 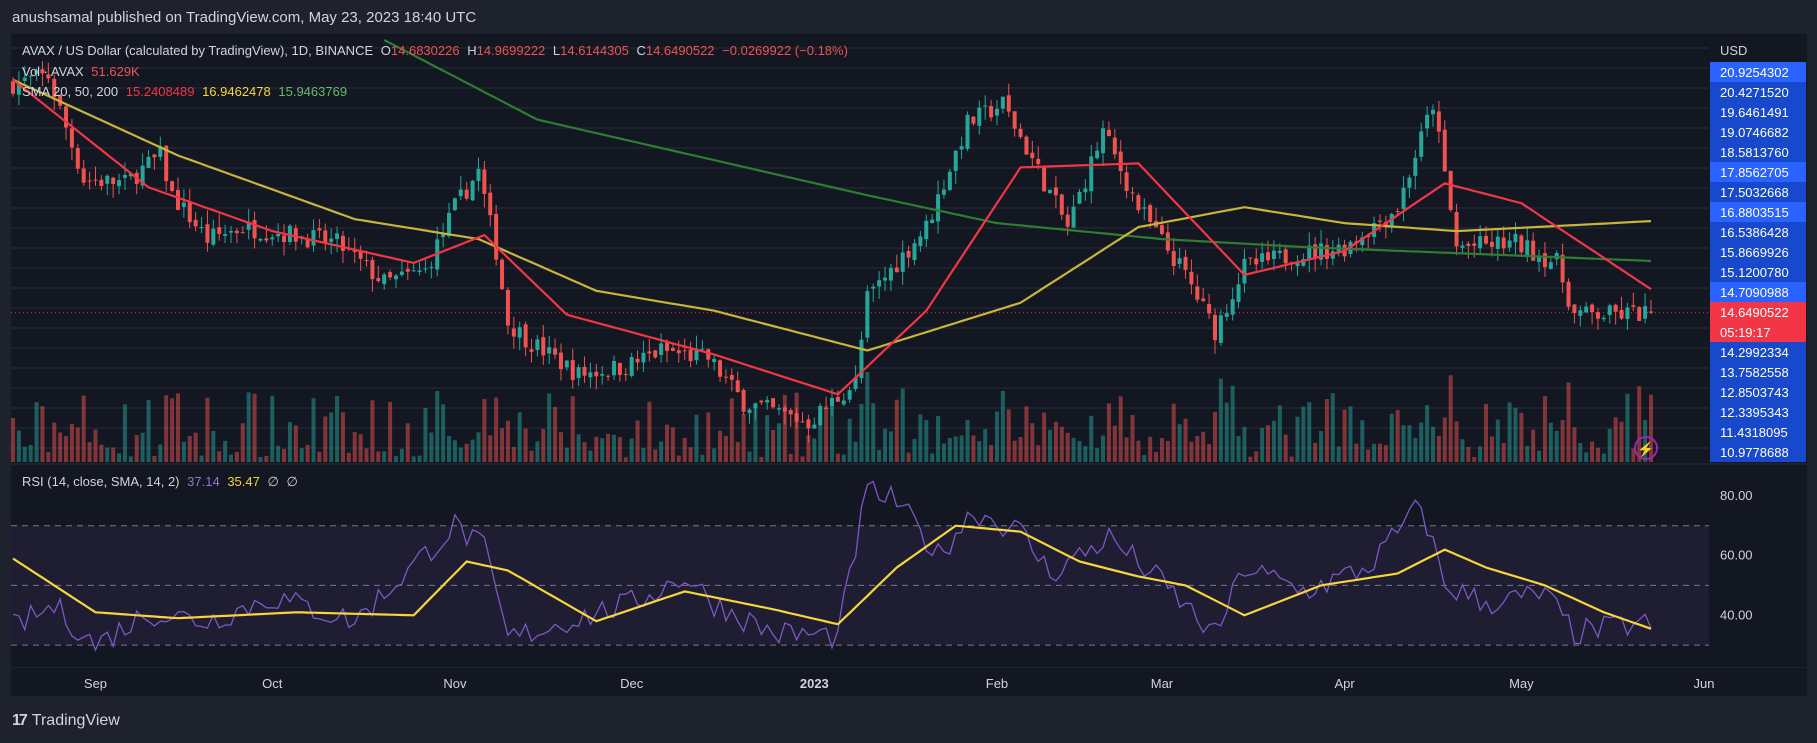 What do you see at coordinates (1758, 682) in the screenshot?
I see `axis-corner` at bounding box center [1758, 682].